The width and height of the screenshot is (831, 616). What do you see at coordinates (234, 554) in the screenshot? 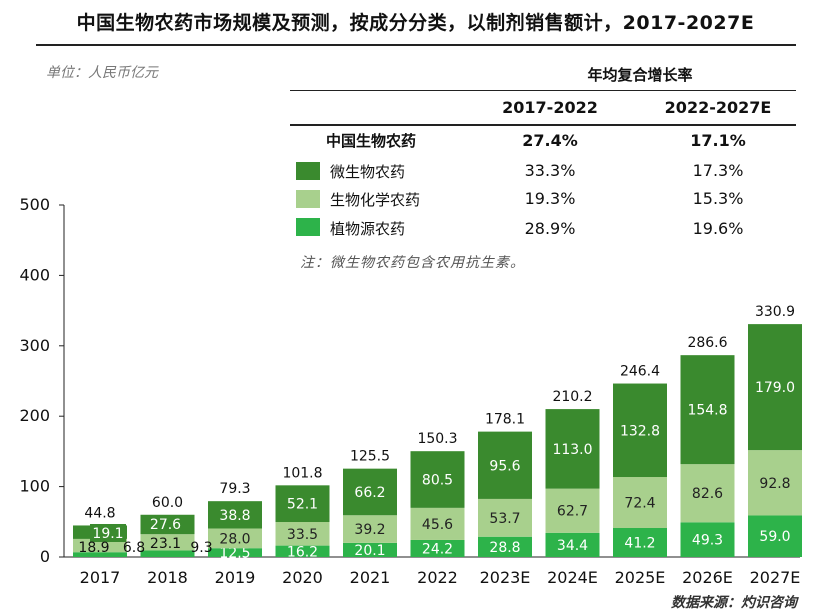
I see `data-label: 12.5` at bounding box center [234, 554].